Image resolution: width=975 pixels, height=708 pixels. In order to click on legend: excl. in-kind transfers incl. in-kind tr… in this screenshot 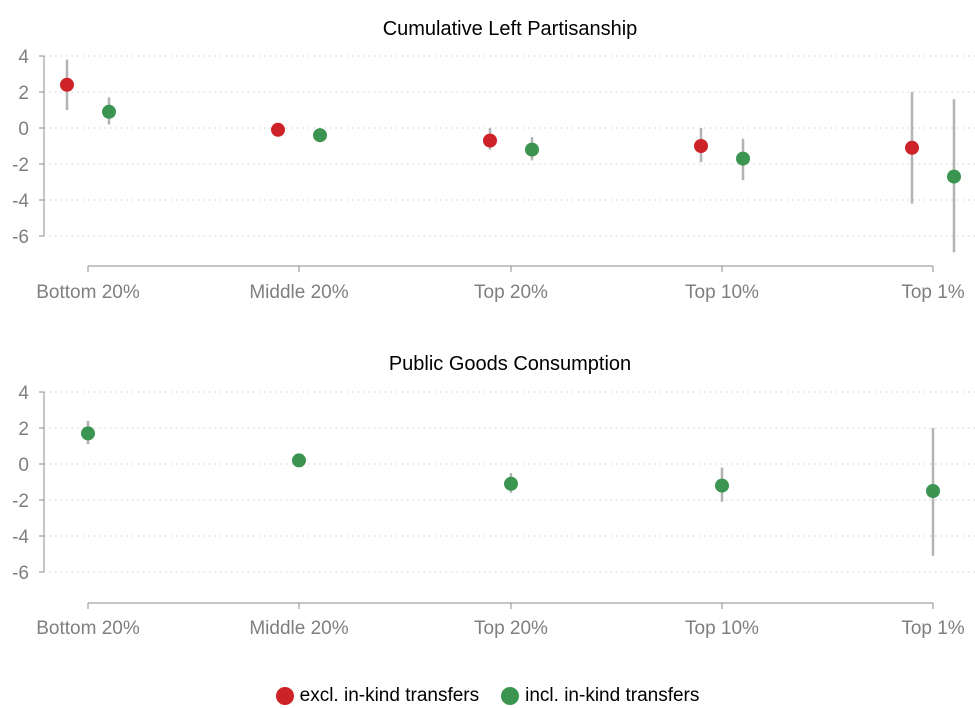, I will do `click(487, 696)`.